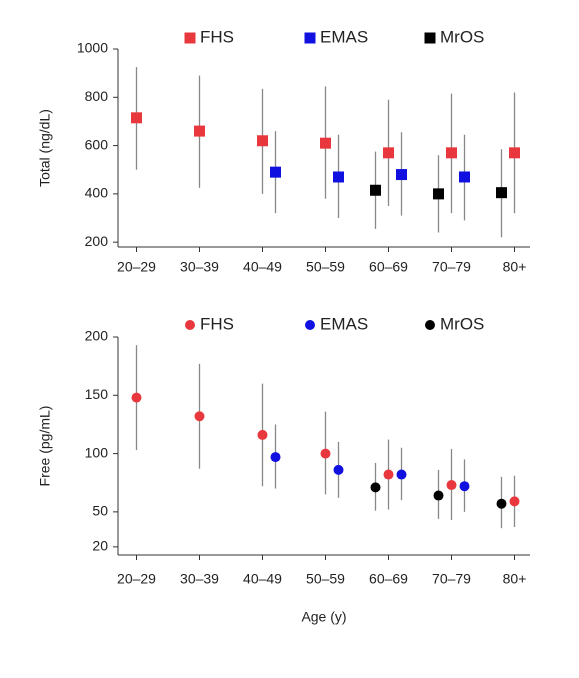  I want to click on y-tick-label: 1000, so click(92, 48).